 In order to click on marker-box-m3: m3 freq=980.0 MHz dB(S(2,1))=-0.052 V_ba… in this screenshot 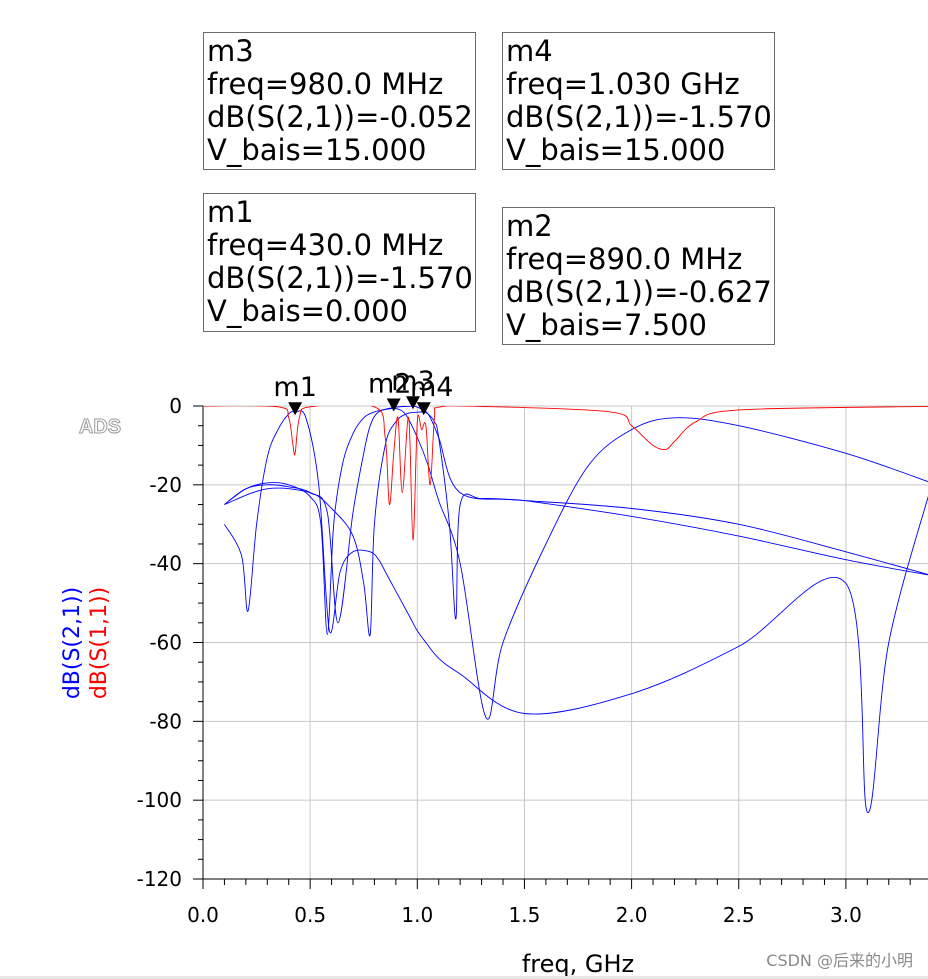, I will do `click(339, 101)`.